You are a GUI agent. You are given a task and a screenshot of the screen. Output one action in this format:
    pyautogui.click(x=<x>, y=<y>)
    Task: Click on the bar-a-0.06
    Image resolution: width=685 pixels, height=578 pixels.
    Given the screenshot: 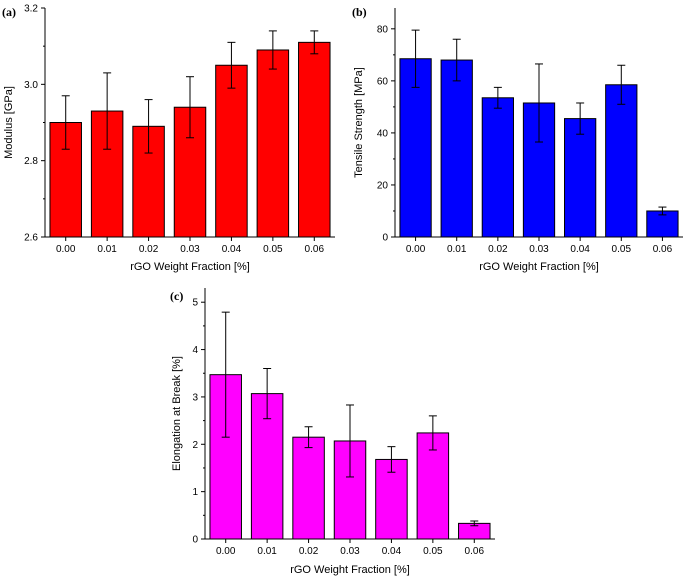 What is the action you would take?
    pyautogui.click(x=314, y=139)
    